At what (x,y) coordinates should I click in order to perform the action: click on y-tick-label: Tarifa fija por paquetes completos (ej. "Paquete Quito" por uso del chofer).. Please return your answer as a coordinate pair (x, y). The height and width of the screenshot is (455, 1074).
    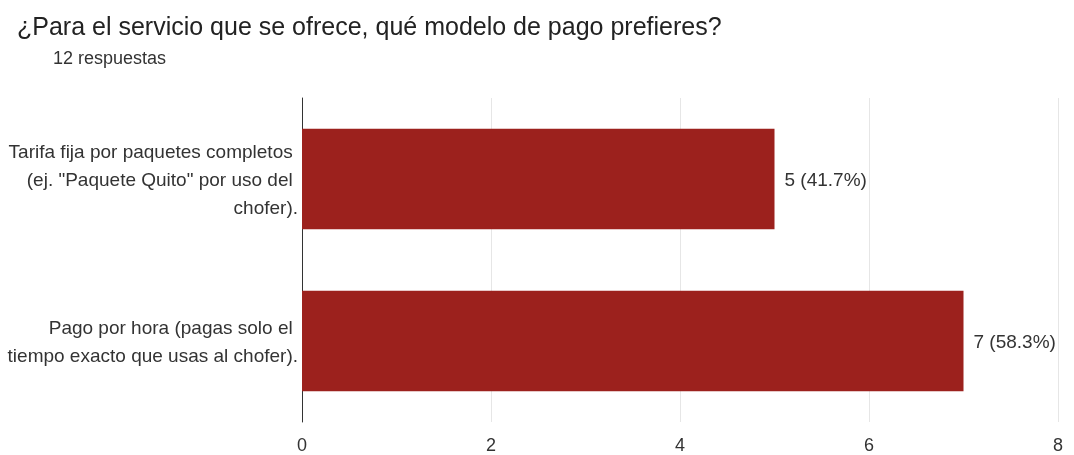
    Looking at the image, I should click on (153, 179).